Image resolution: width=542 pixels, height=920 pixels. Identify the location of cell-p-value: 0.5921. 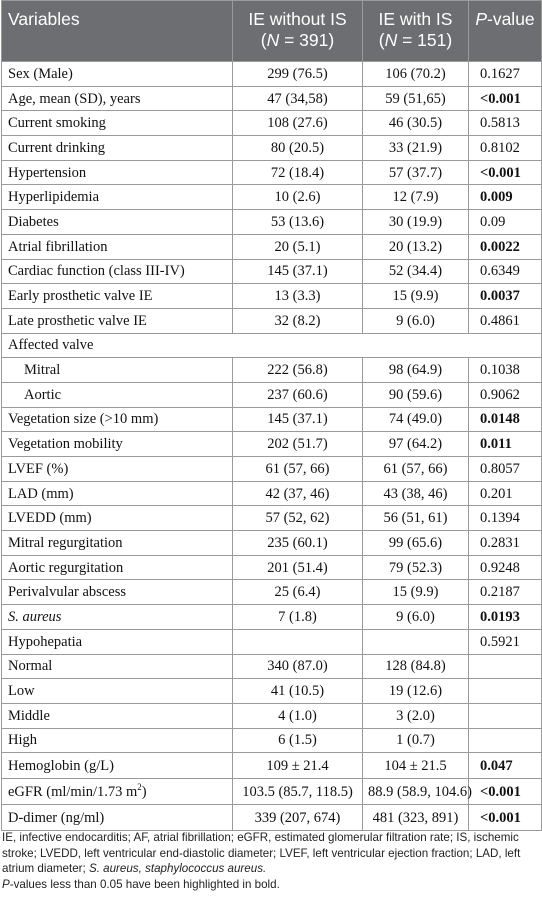
(505, 641).